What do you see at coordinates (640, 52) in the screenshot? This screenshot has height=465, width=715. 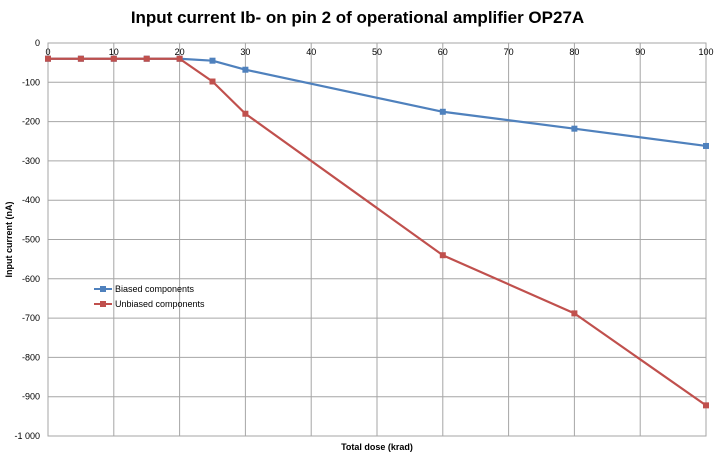 I see `x-tick-label: 90` at bounding box center [640, 52].